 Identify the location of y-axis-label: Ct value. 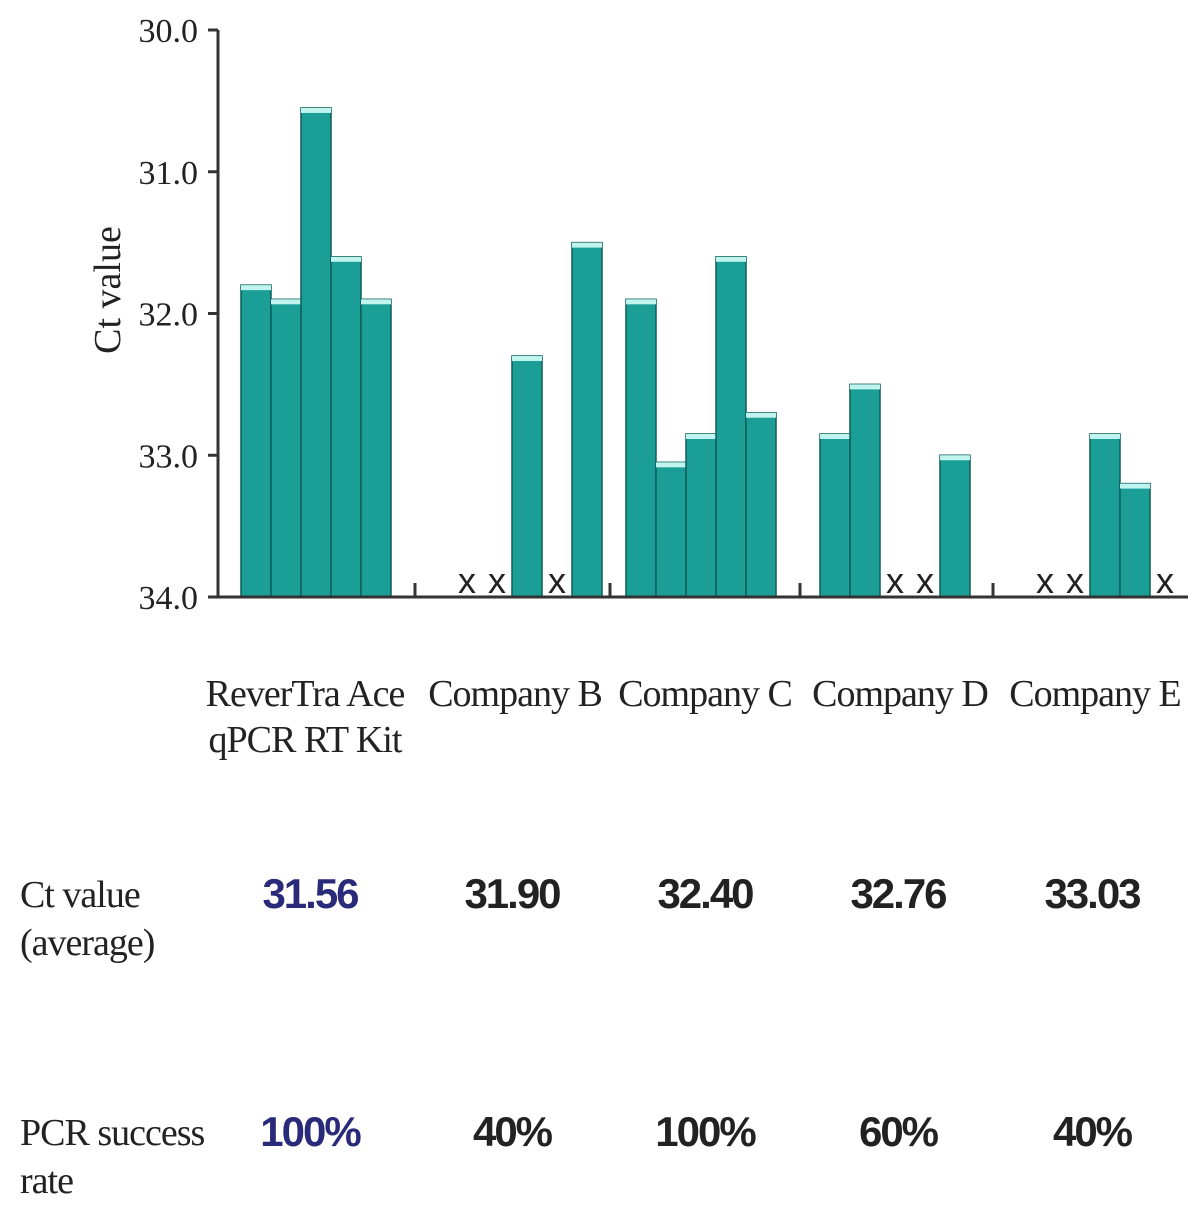
(108, 290).